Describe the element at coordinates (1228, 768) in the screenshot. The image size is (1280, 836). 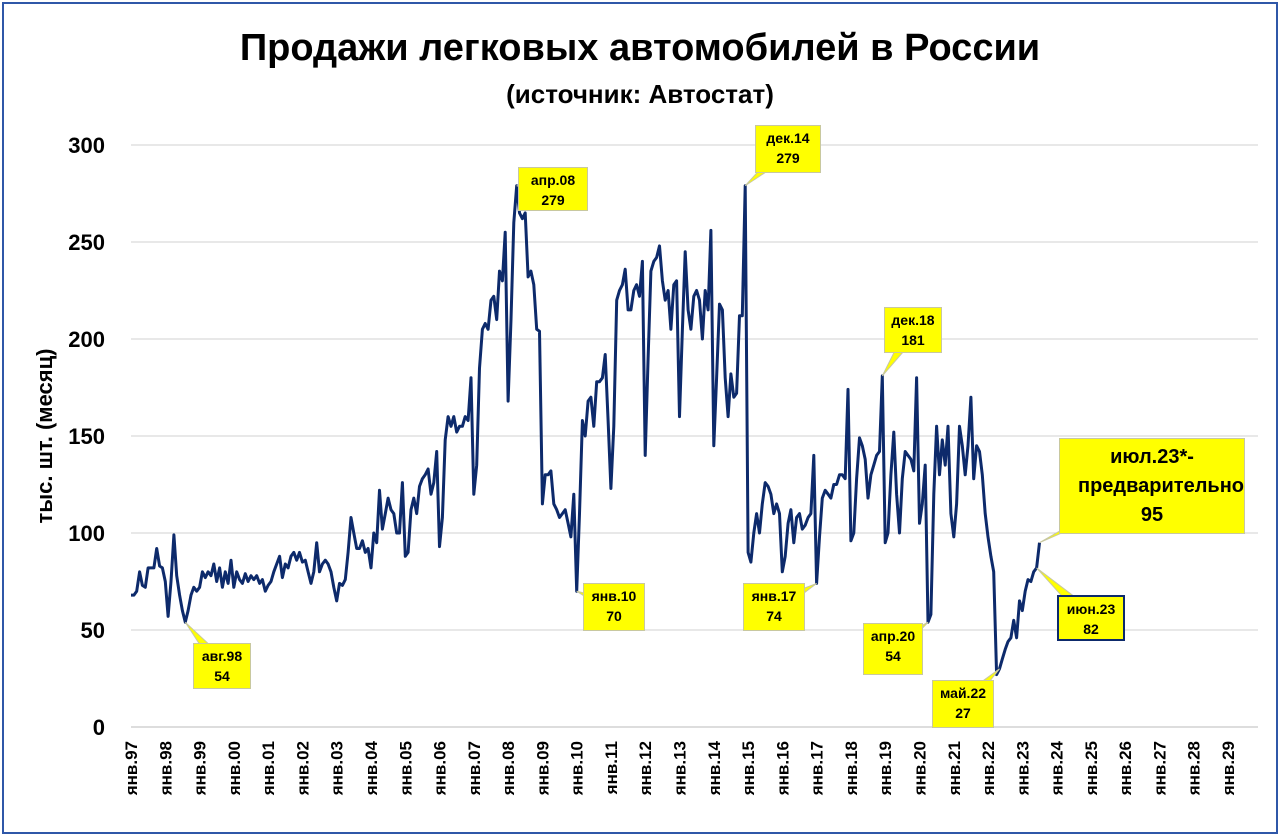
I see `x-tick-label: янв.29` at that location.